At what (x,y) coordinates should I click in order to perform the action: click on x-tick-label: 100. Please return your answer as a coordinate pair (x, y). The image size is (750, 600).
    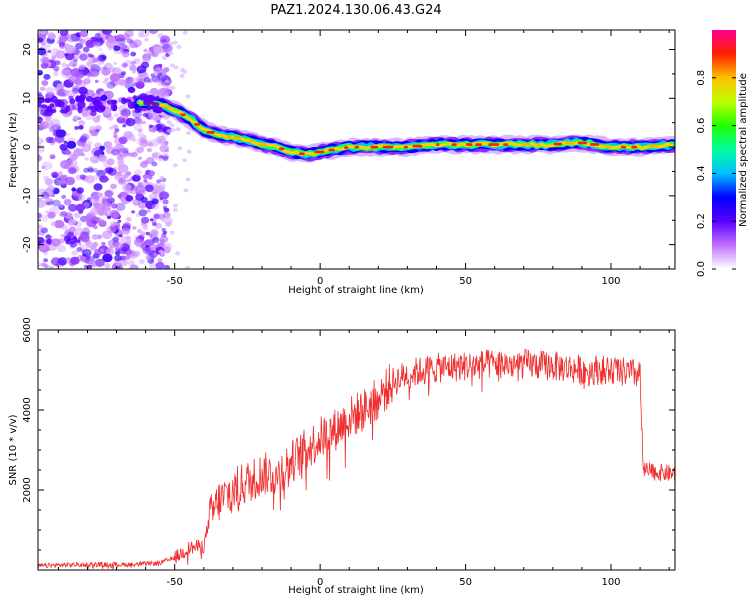
    Looking at the image, I should click on (610, 582).